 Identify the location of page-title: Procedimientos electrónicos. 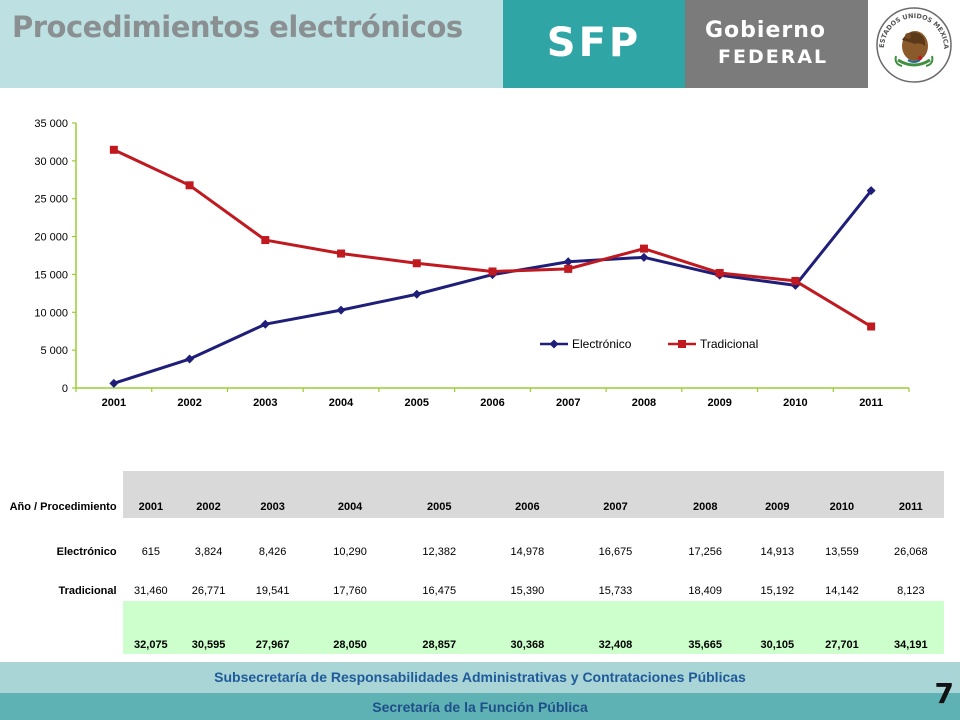
(237, 27).